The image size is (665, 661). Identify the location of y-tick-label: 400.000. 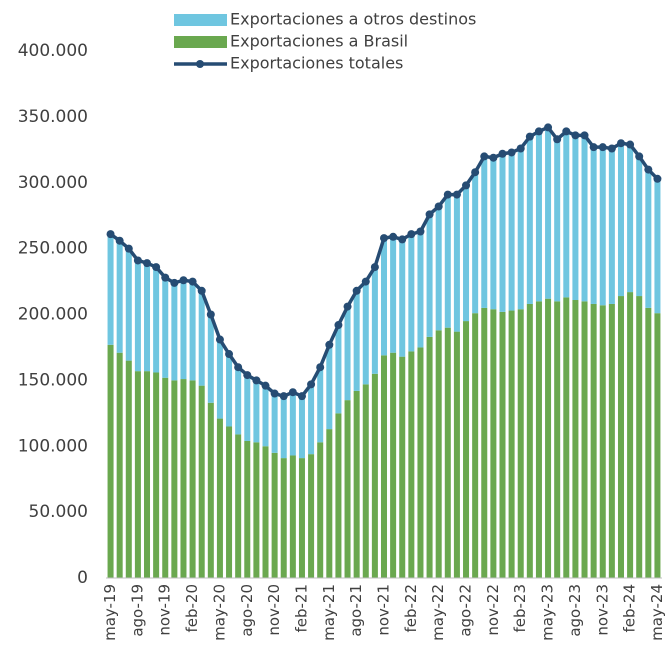
(53, 51).